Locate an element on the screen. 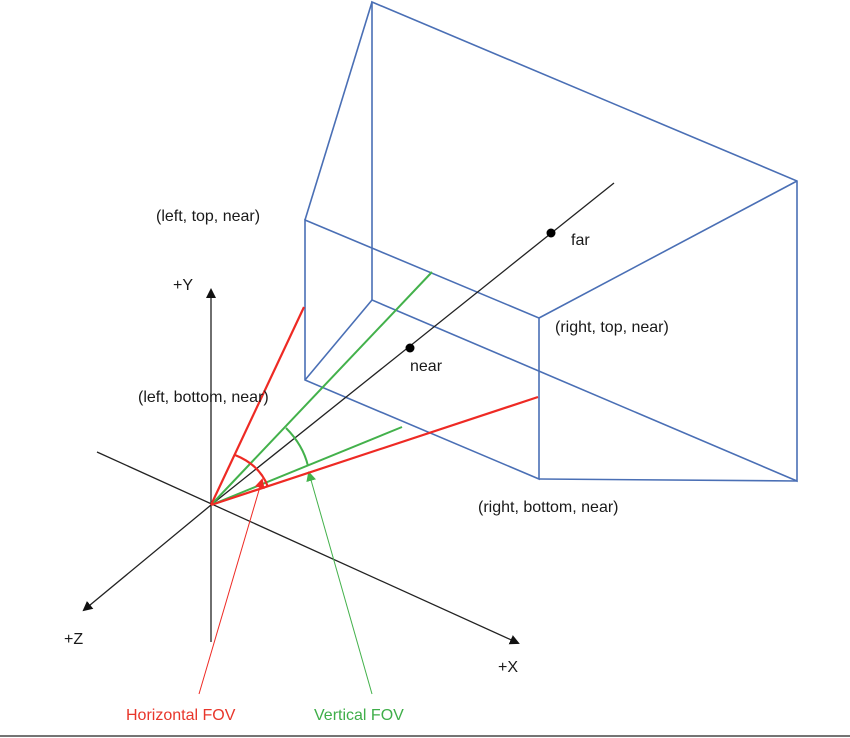 The width and height of the screenshot is (850, 738). horizontal-fov-pointer is located at coordinates (231, 586).